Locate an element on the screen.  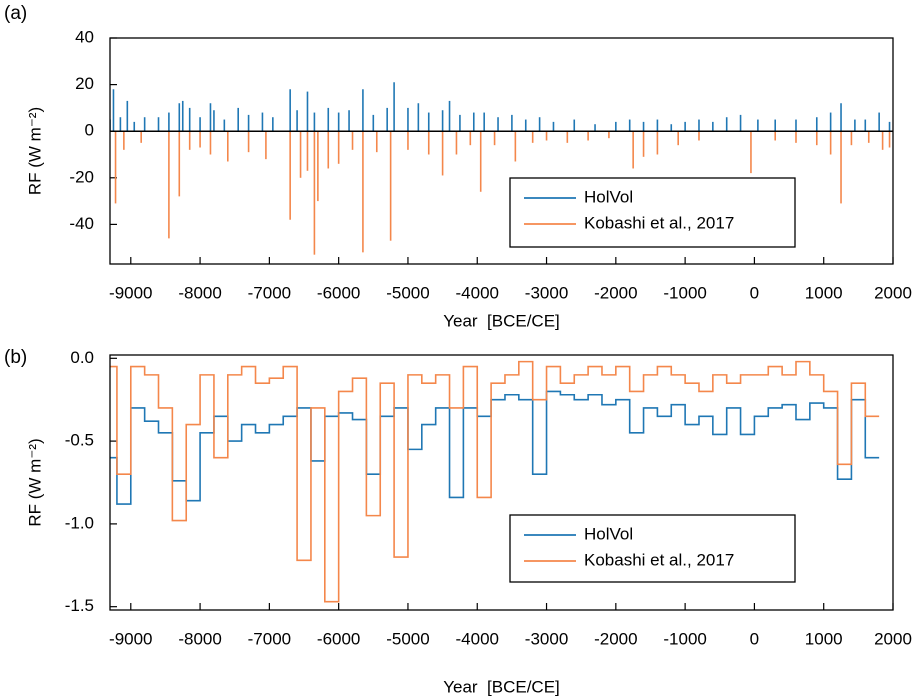
y-tick-label: -20 is located at coordinates (81, 176).